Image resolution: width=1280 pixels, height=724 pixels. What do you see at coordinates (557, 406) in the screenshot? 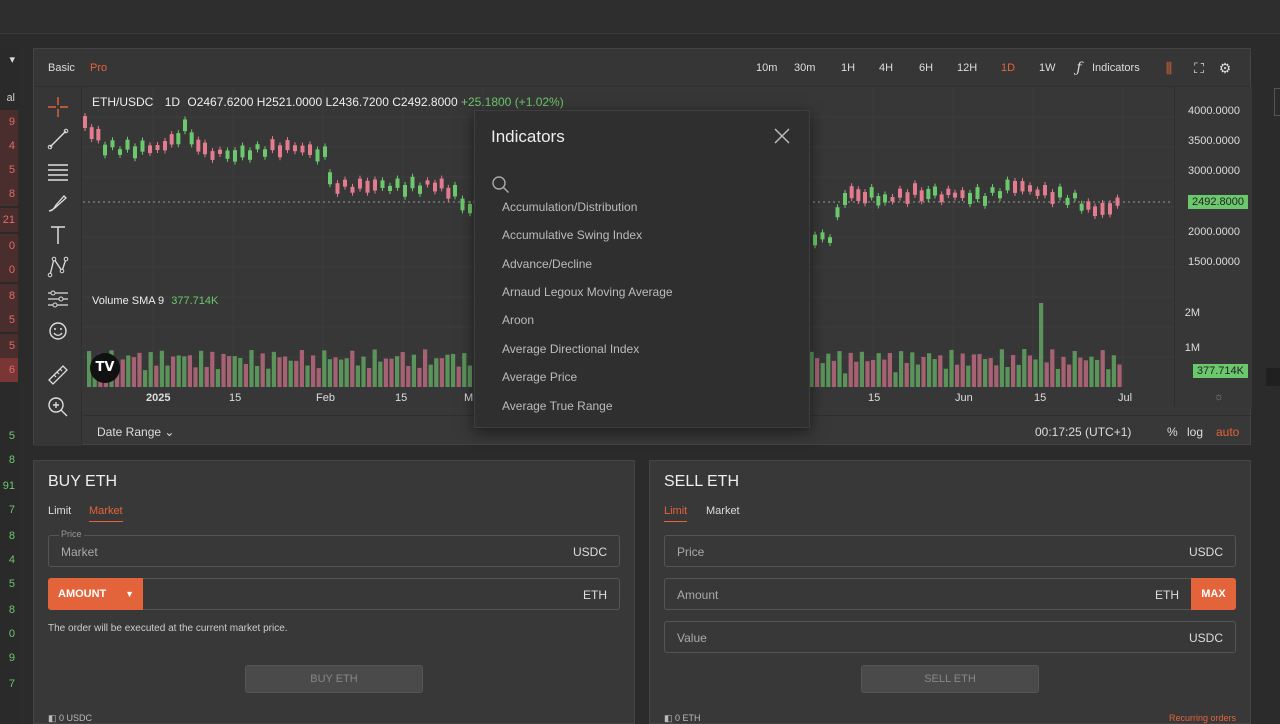
I see `indicator-item: Average True Range` at bounding box center [557, 406].